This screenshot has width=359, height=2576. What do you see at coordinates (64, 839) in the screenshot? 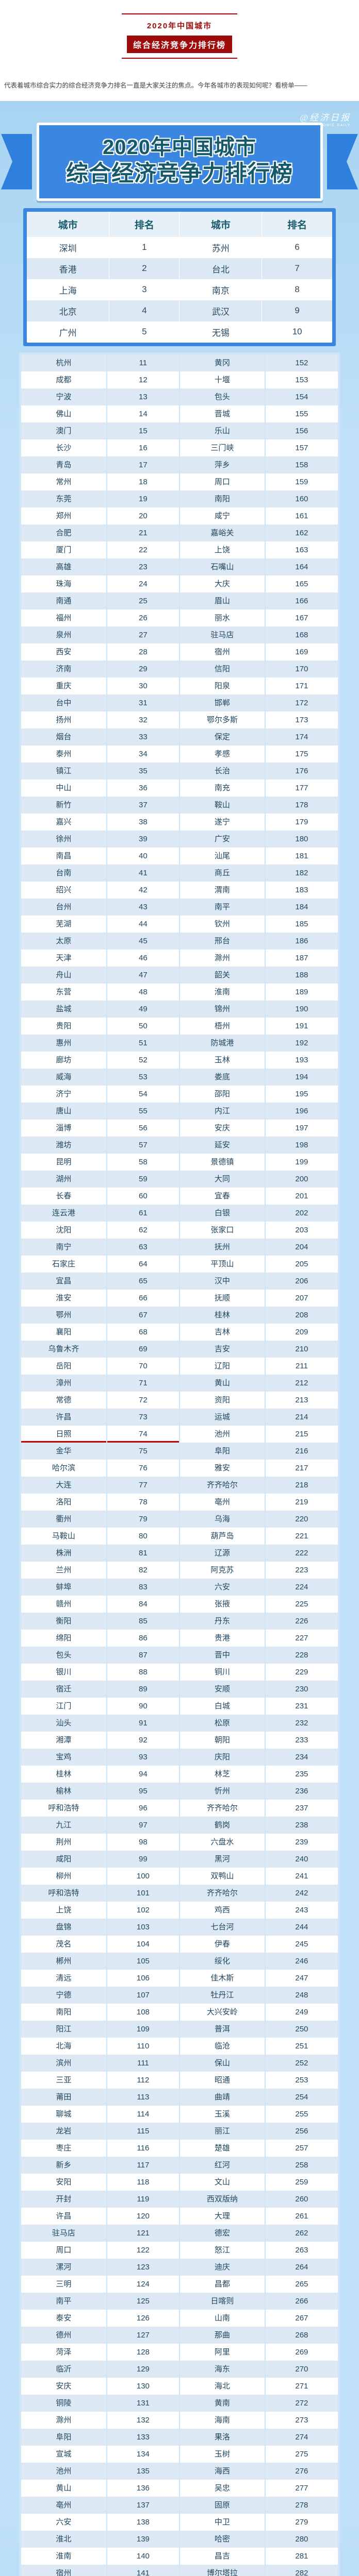
I see `ranking-city-left: 徐州` at bounding box center [64, 839].